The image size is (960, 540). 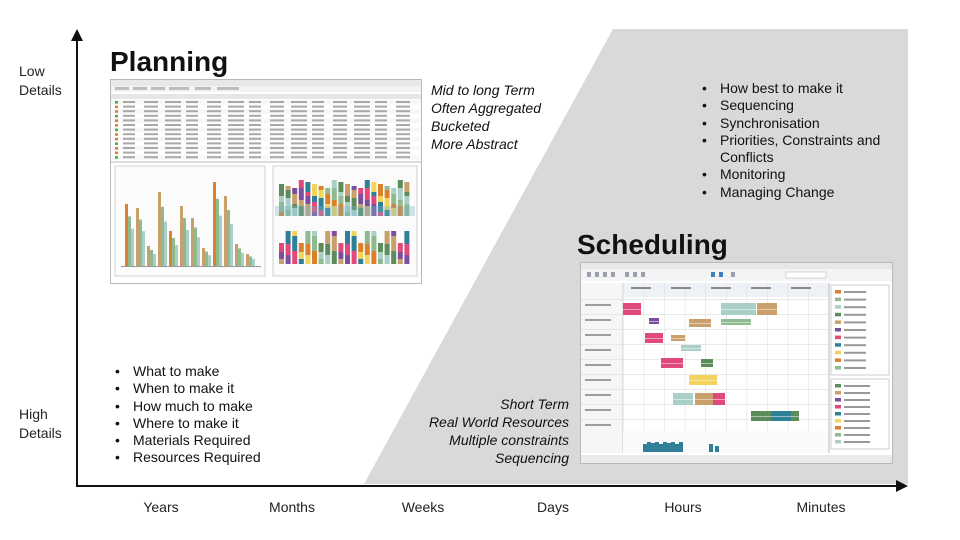 I want to click on legend-swatch, so click(x=838, y=337).